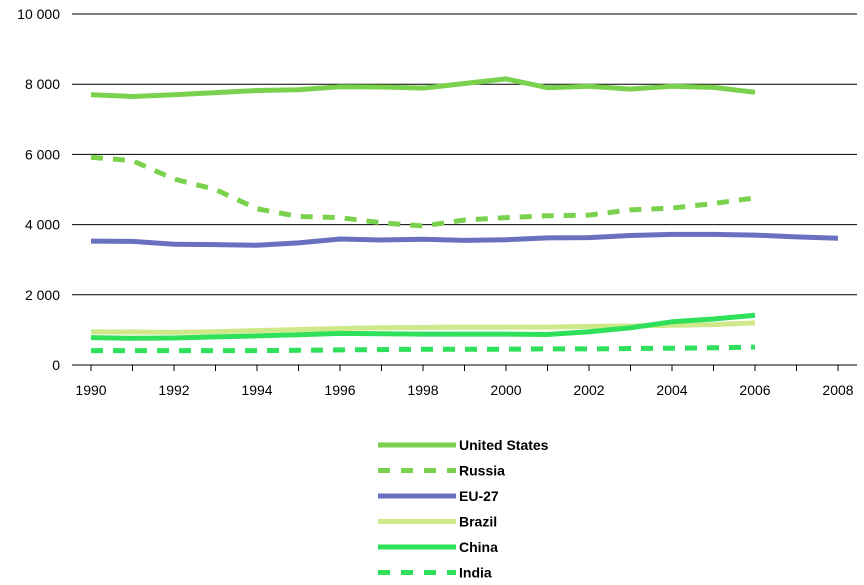 Image resolution: width=864 pixels, height=585 pixels. I want to click on series-line-united-states, so click(423, 87).